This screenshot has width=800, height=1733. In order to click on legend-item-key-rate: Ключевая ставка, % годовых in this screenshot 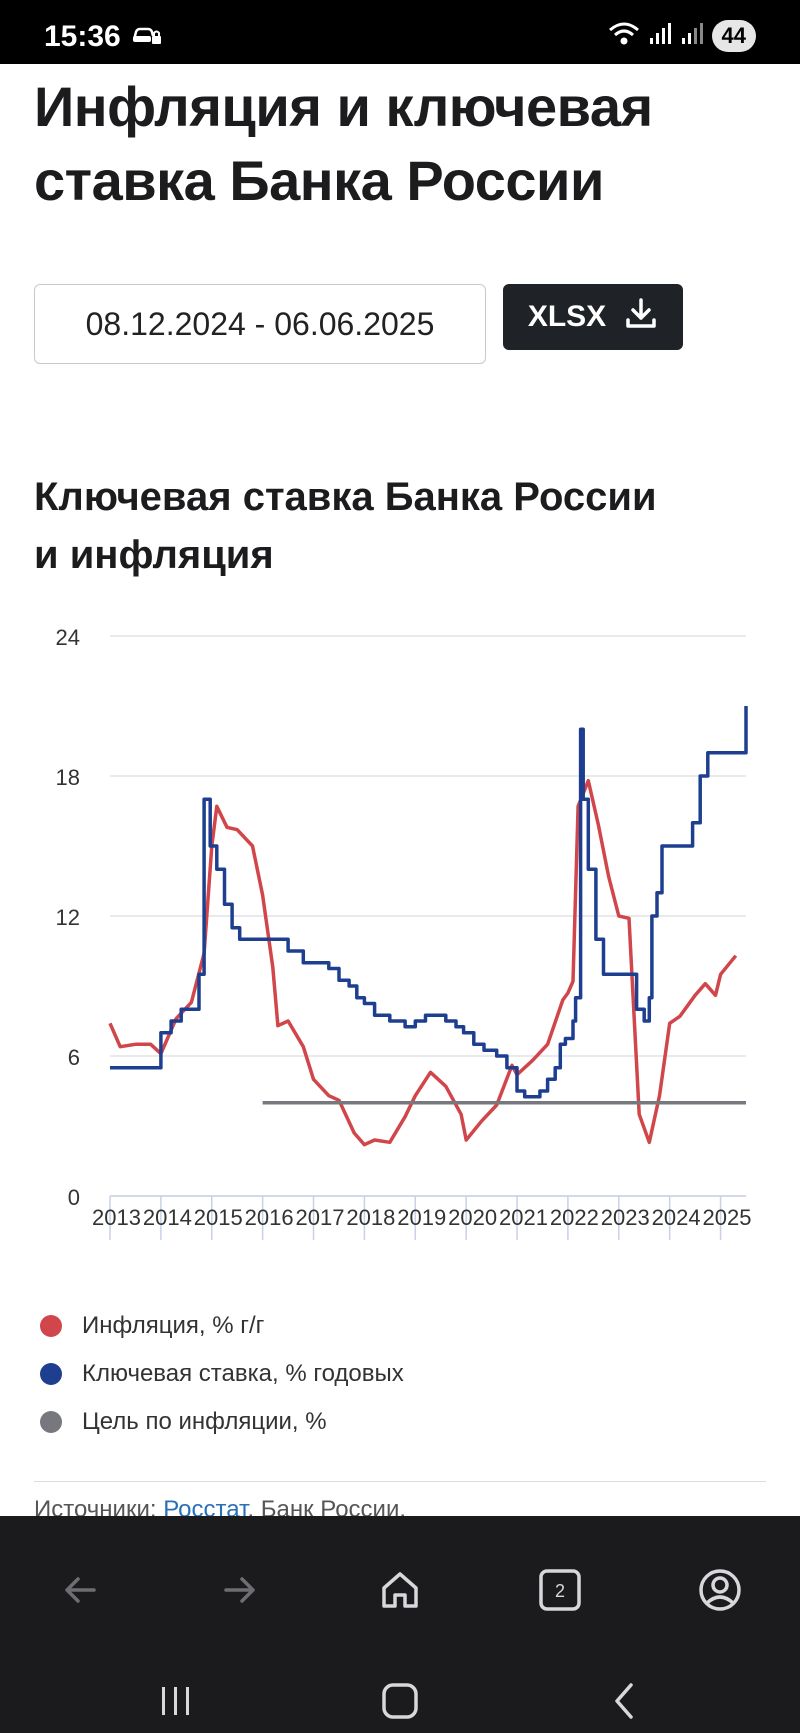, I will do `click(222, 1374)`.